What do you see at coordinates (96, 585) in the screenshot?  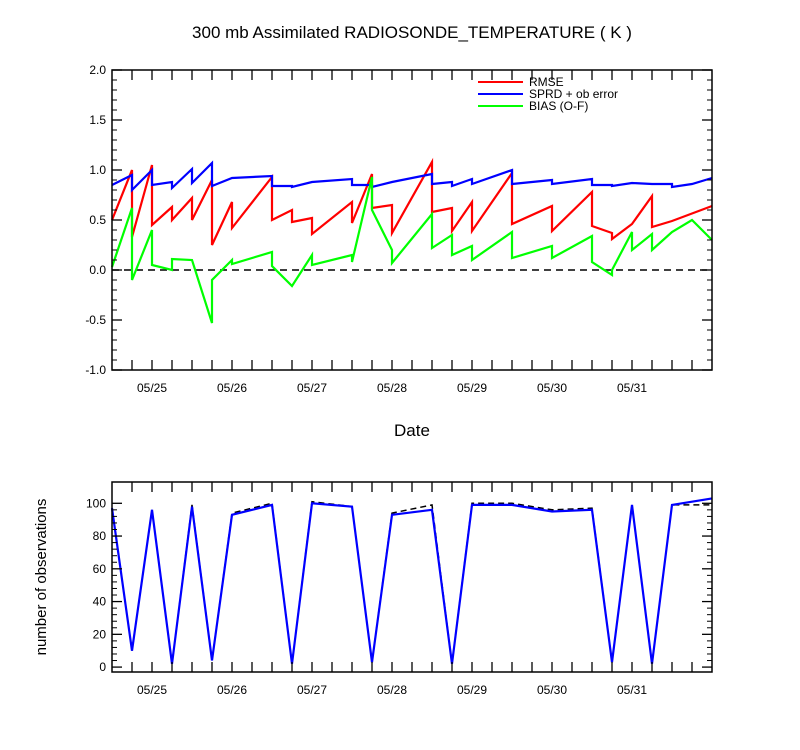 I see `bottom-chart-y-tick-labels: 0 20 40 60 80 100` at bounding box center [96, 585].